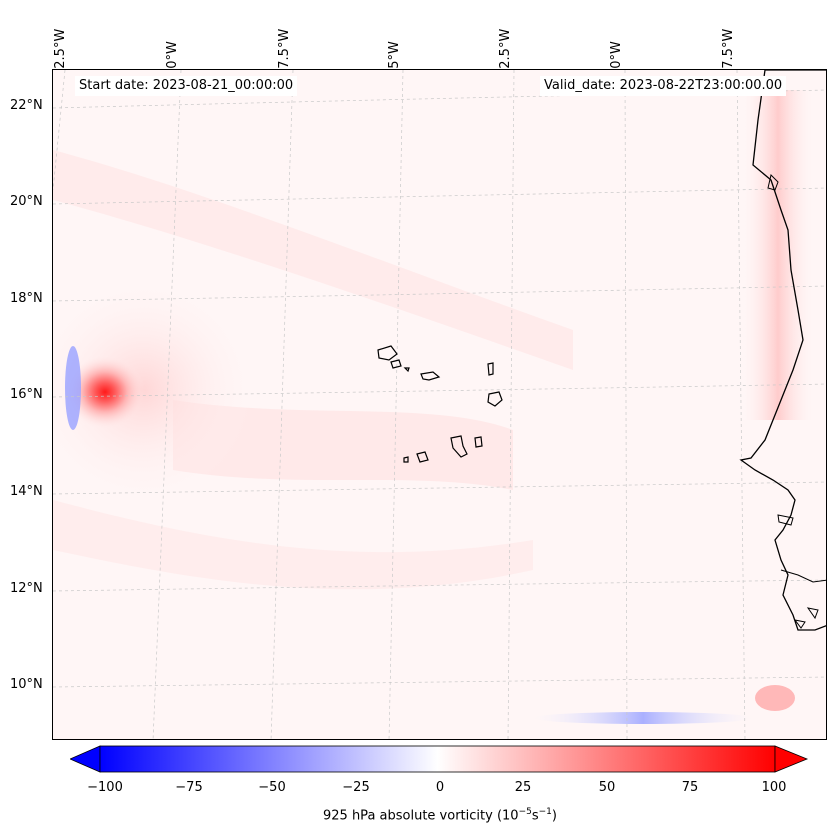  What do you see at coordinates (785, 520) in the screenshot?
I see `senegal-estuary` at bounding box center [785, 520].